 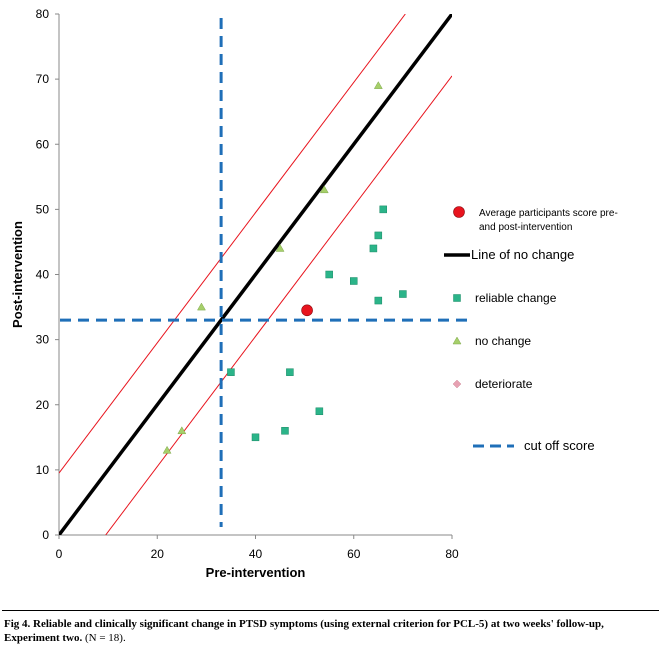 What do you see at coordinates (457, 384) in the screenshot?
I see `legend-deteriorate-marker` at bounding box center [457, 384].